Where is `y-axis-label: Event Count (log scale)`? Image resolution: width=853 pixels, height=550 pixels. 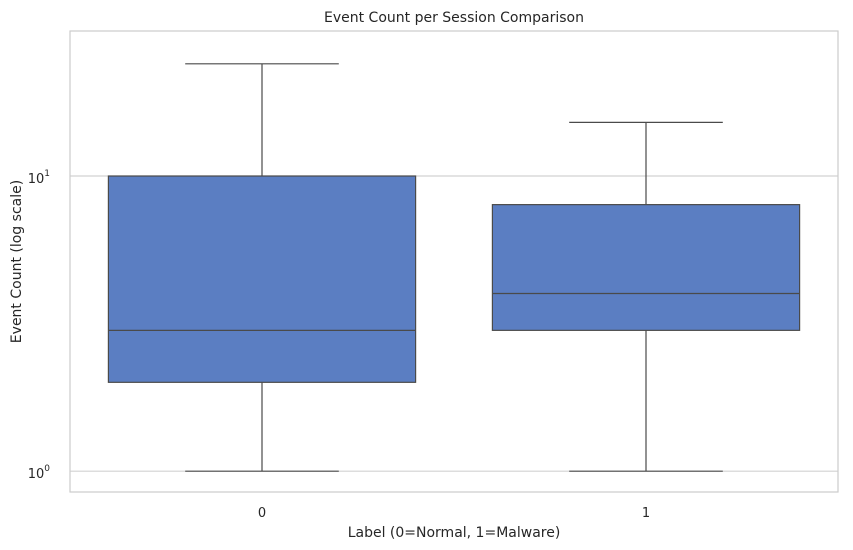
y-axis-label: Event Count (log scale) is located at coordinates (17, 261).